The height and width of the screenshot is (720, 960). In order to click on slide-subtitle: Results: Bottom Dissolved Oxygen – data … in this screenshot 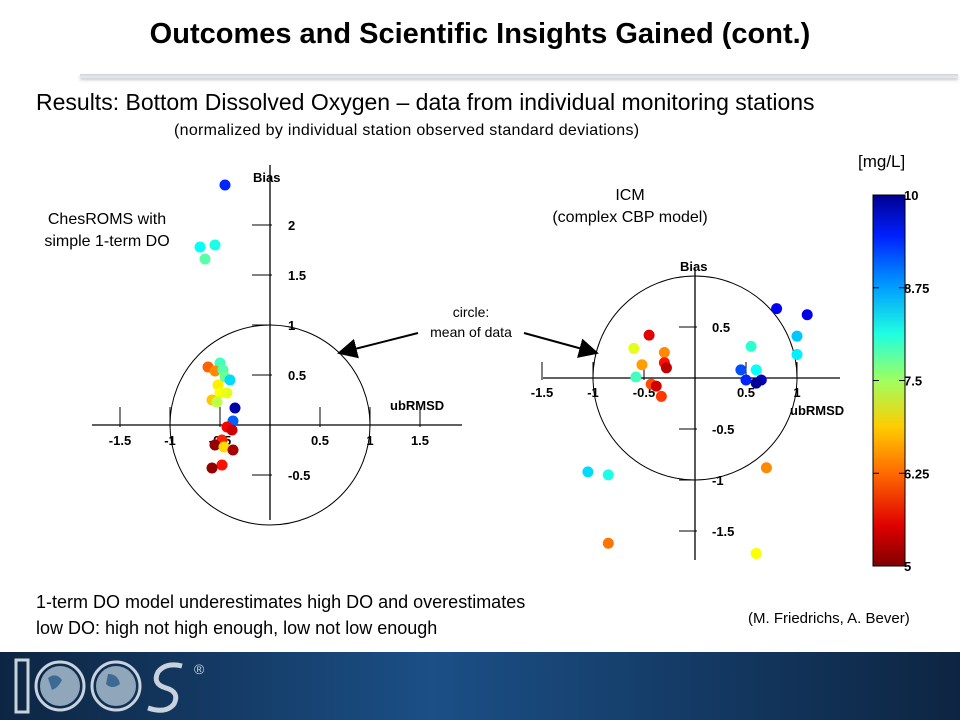, I will do `click(425, 102)`.